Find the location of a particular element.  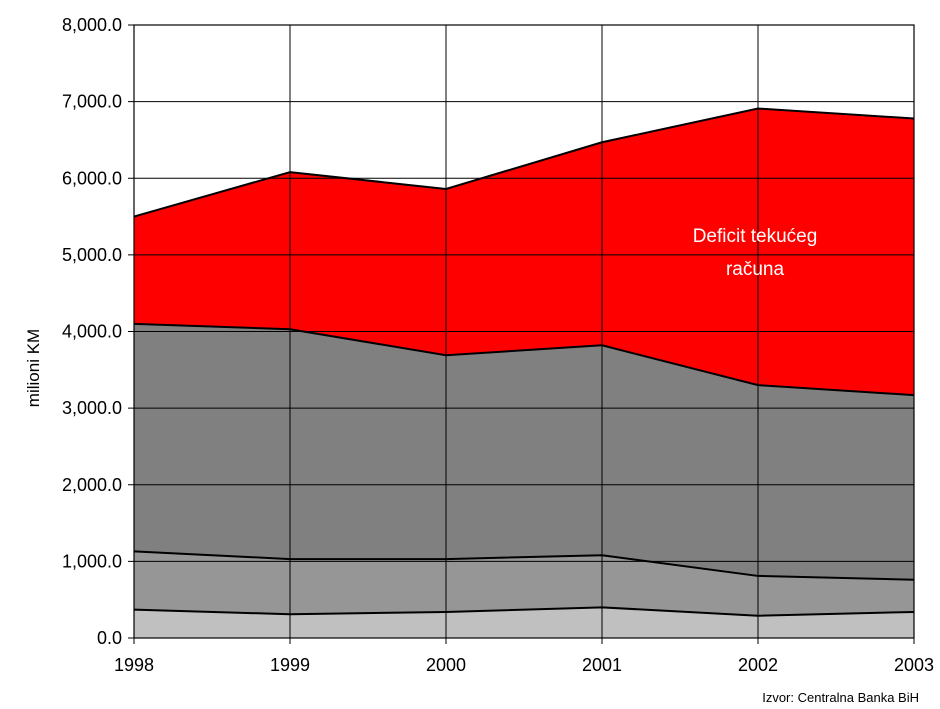

y-tick-label: 3,000.0 is located at coordinates (92, 408).